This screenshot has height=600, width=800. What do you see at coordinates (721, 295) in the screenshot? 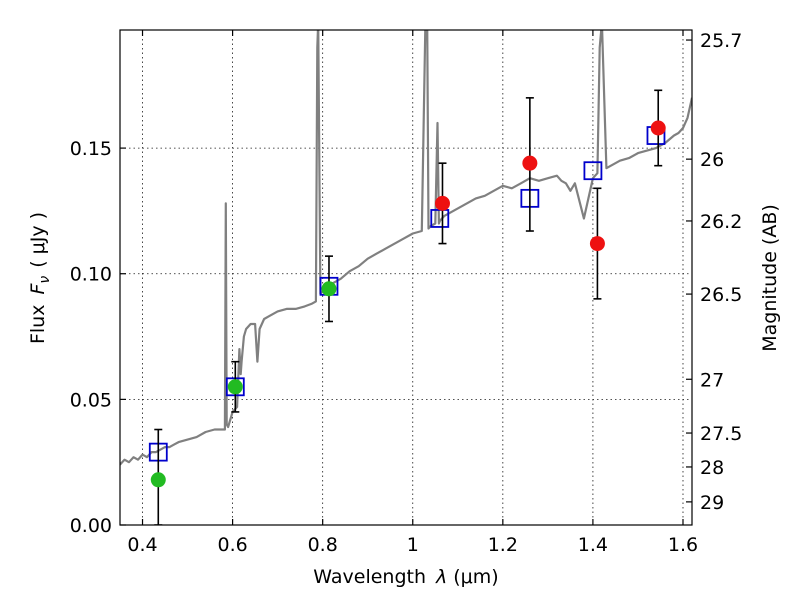
I see `y2-tick-label: 26.5` at bounding box center [721, 295].